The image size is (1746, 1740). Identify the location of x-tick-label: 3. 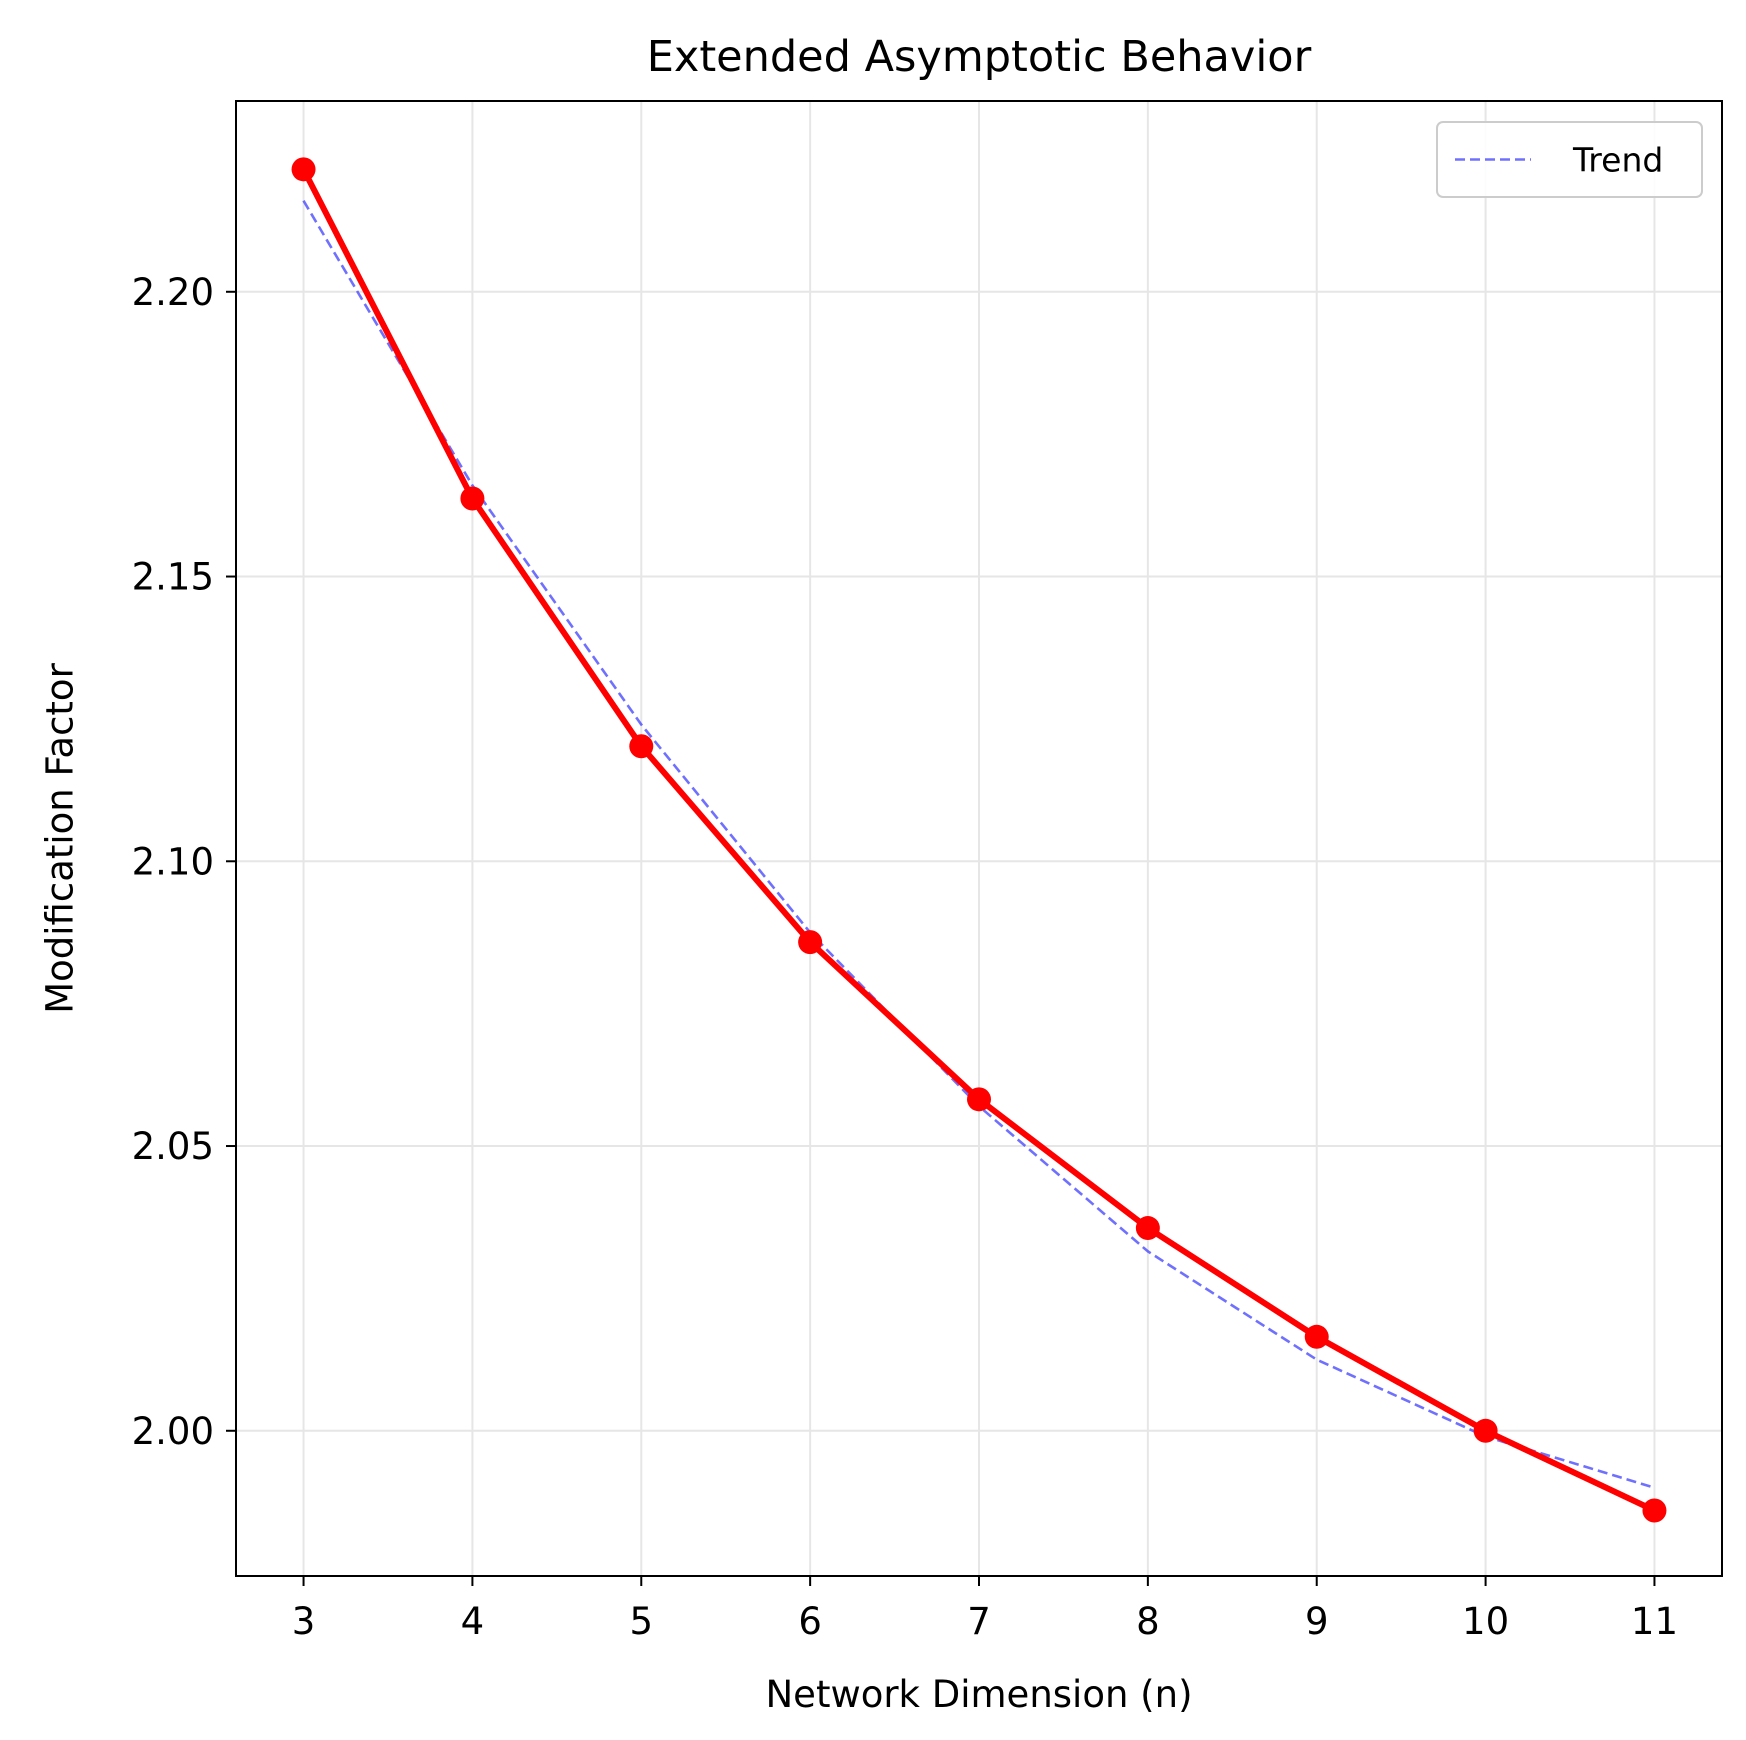
(304, 1621).